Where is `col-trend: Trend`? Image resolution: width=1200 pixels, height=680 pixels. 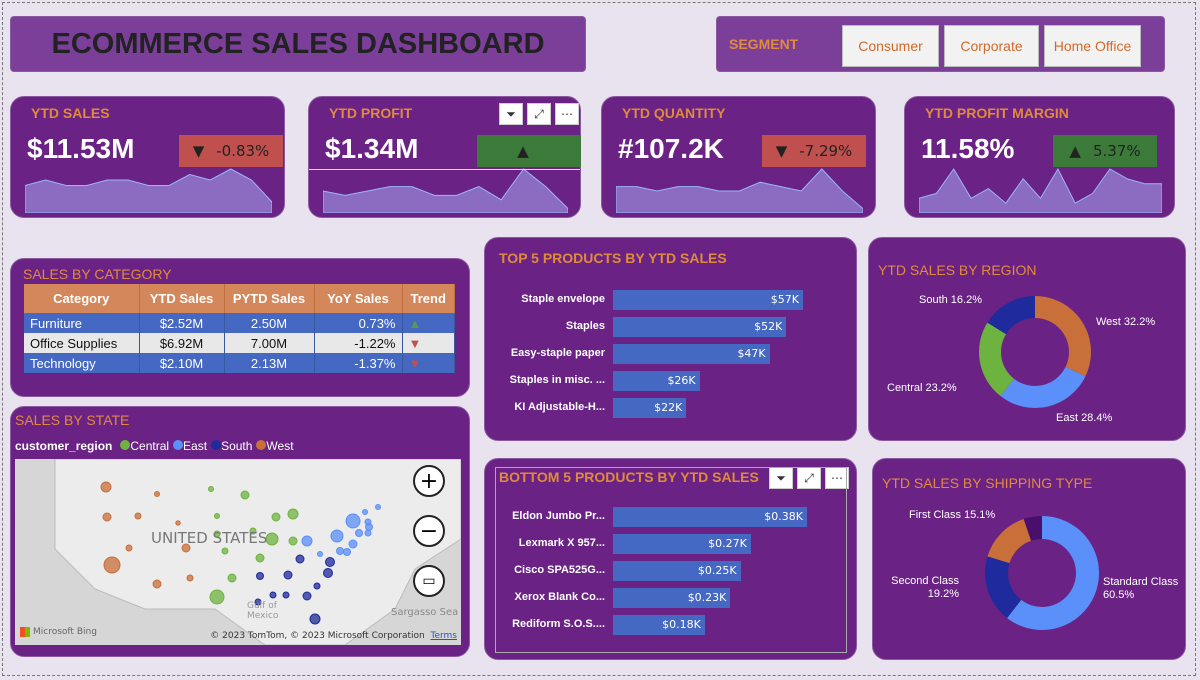
col-trend: Trend is located at coordinates (428, 298).